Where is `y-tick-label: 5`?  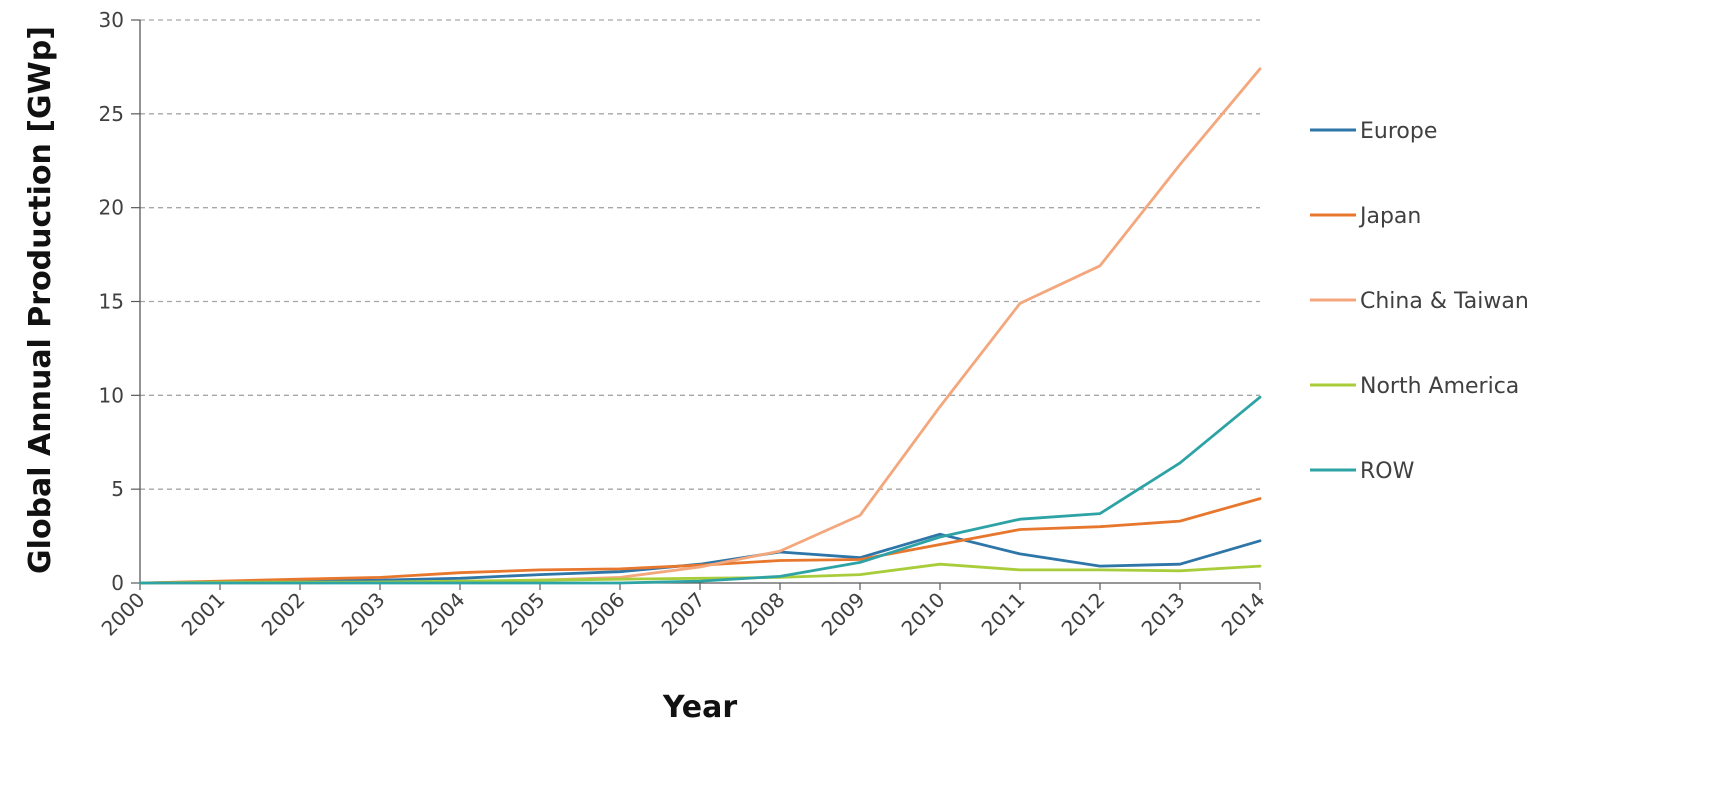
y-tick-label: 5 is located at coordinates (117, 489).